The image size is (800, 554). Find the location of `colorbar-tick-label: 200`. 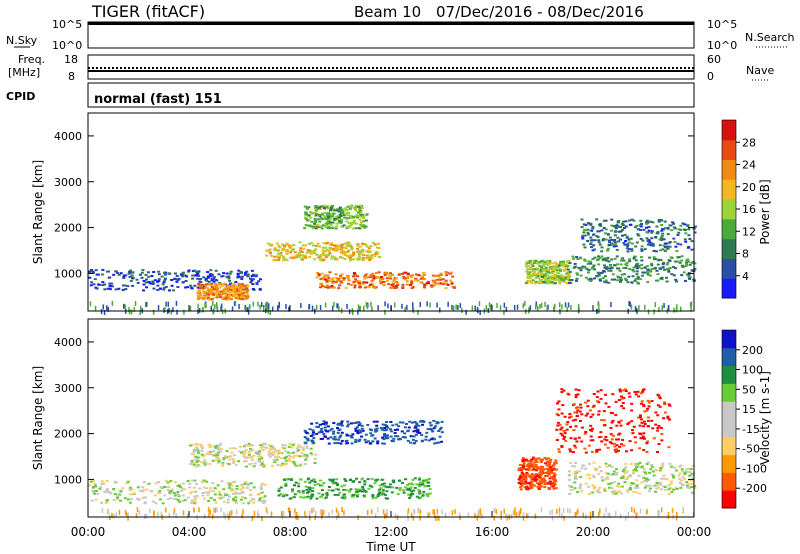

colorbar-tick-label: 200 is located at coordinates (752, 350).